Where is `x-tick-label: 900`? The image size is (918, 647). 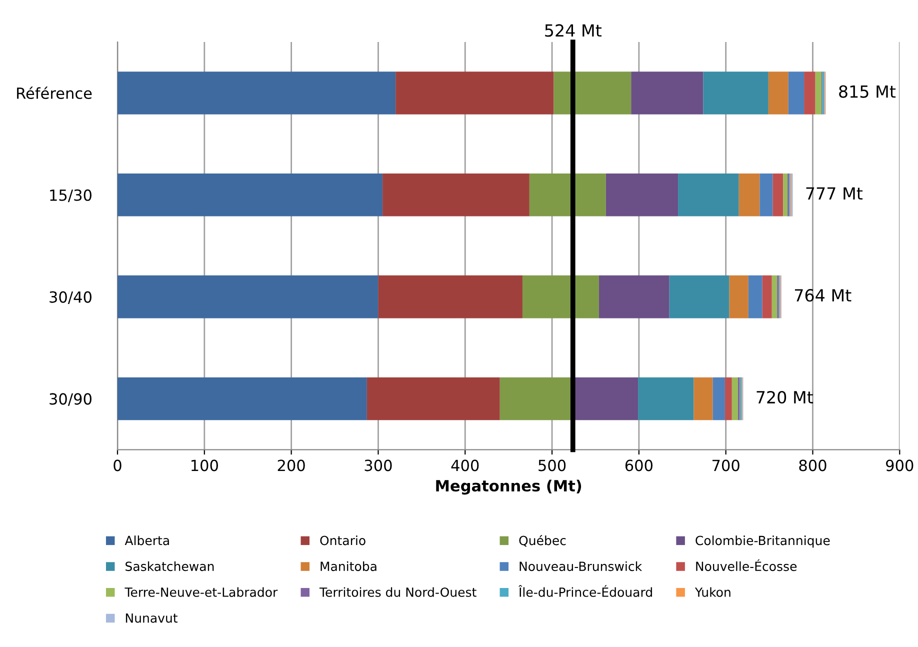 x-tick-label: 900 is located at coordinates (900, 466).